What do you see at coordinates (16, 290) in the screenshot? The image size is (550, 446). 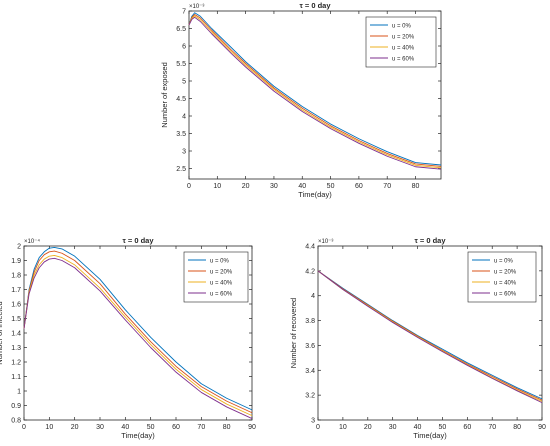 I see `y-tick-label: 1.7` at bounding box center [16, 290].